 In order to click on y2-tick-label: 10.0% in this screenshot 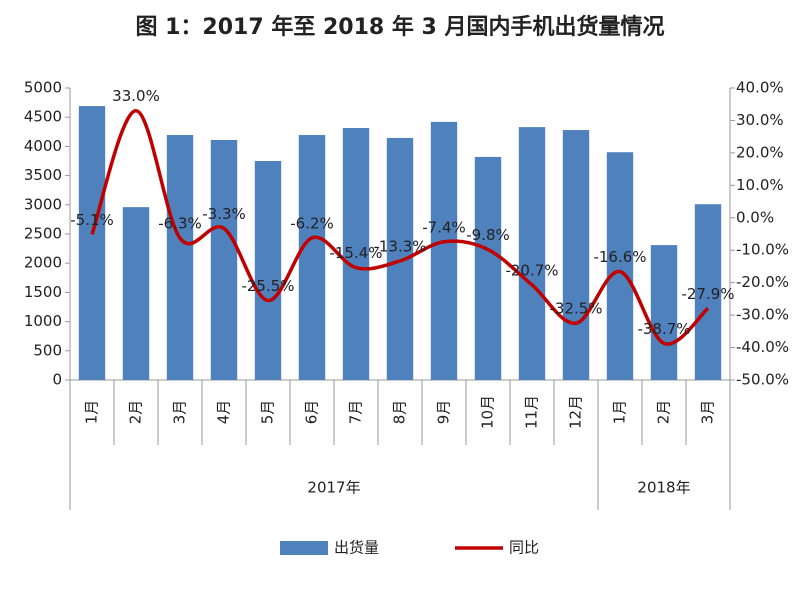, I will do `click(760, 185)`.